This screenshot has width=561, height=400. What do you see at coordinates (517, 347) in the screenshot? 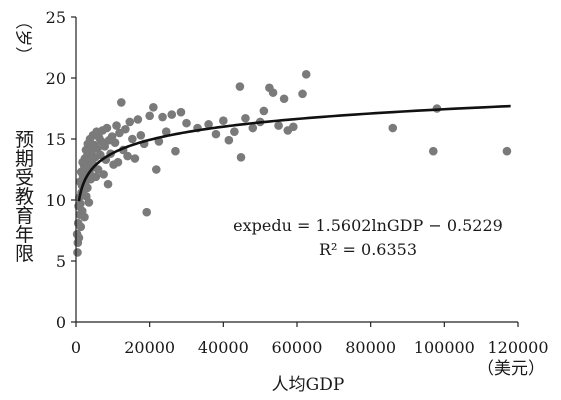
I see `x-tick-label: 120000` at bounding box center [517, 347].